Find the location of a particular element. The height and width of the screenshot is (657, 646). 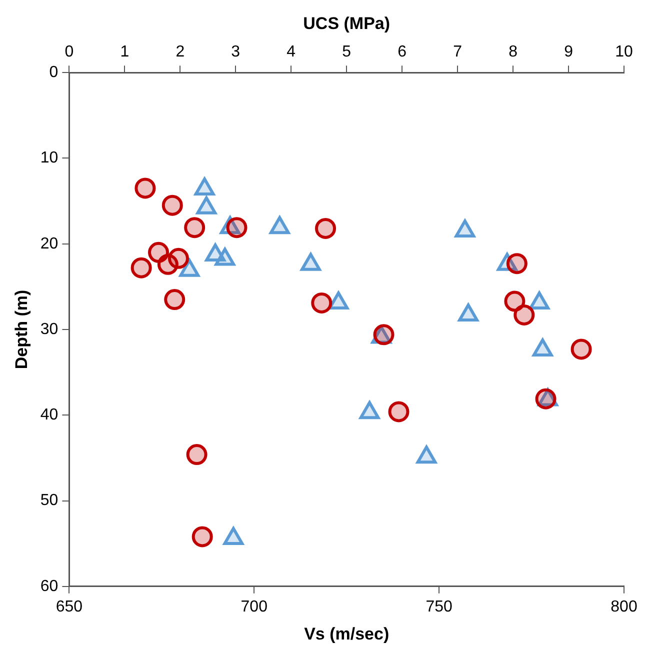

y-tick-label: 0 is located at coordinates (53, 73).